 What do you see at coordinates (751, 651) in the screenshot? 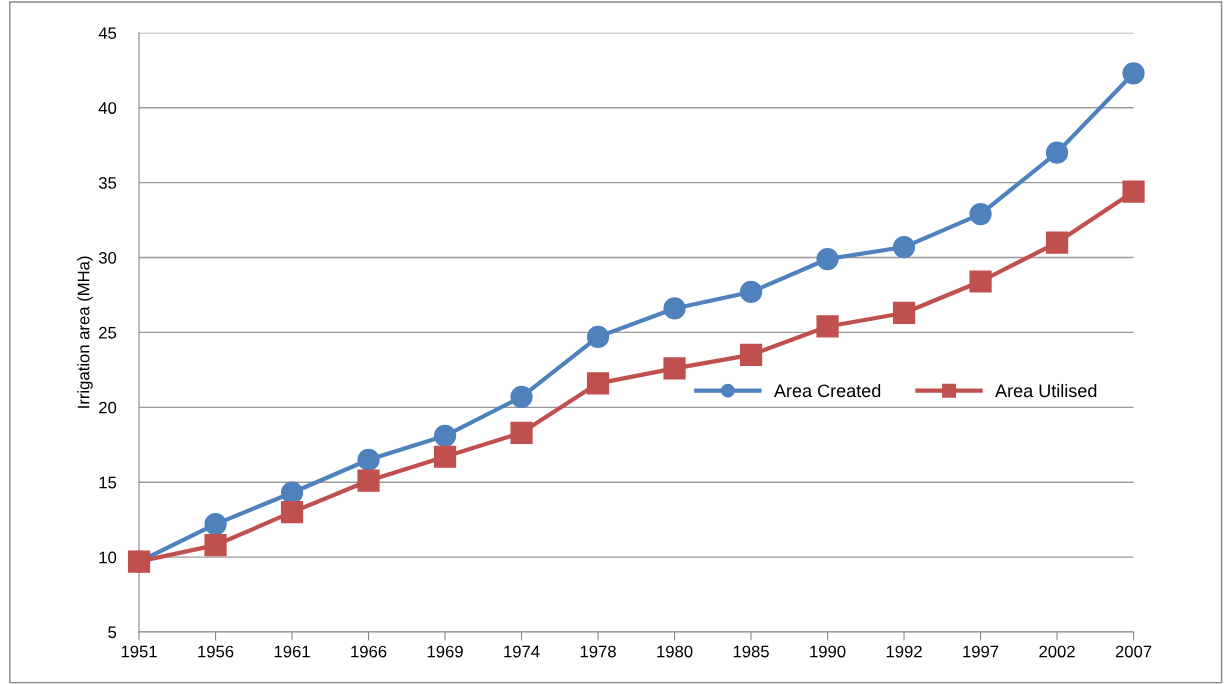
I see `x-tick-label: 1985` at bounding box center [751, 651].